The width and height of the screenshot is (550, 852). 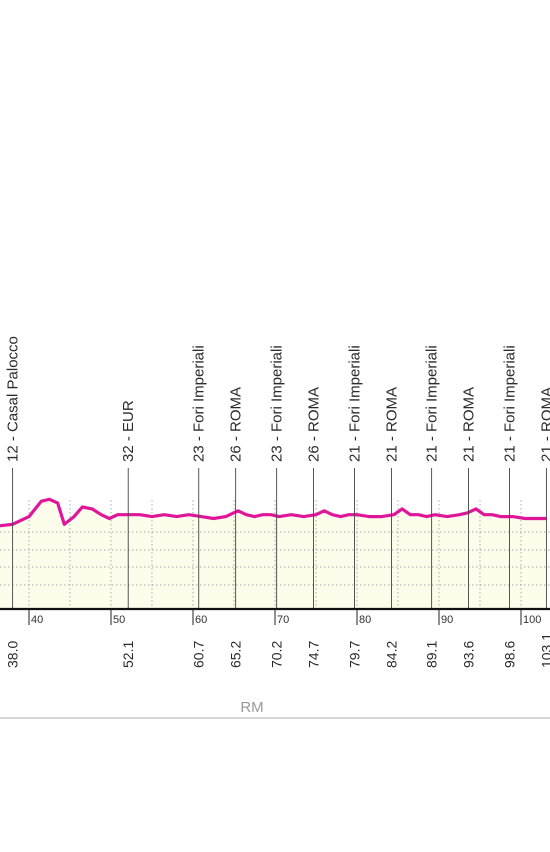 What do you see at coordinates (355, 654) in the screenshot?
I see `waypoint-km-label: 79.7` at bounding box center [355, 654].